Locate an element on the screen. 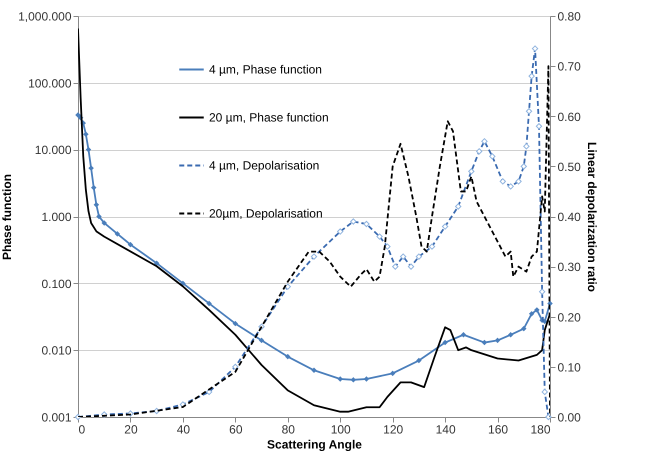 The height and width of the screenshot is (464, 657). y2-tick-label: 0.80 is located at coordinates (570, 17).